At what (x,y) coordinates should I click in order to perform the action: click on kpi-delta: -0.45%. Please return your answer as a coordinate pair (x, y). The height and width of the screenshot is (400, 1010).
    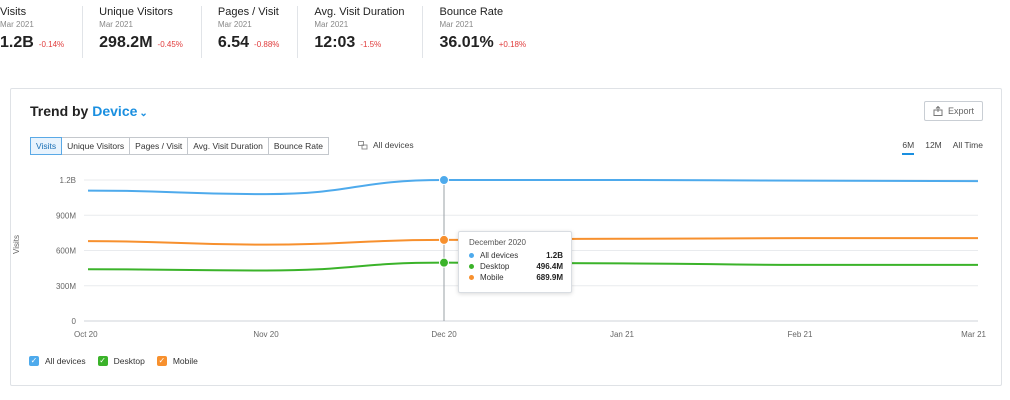
    Looking at the image, I should click on (170, 44).